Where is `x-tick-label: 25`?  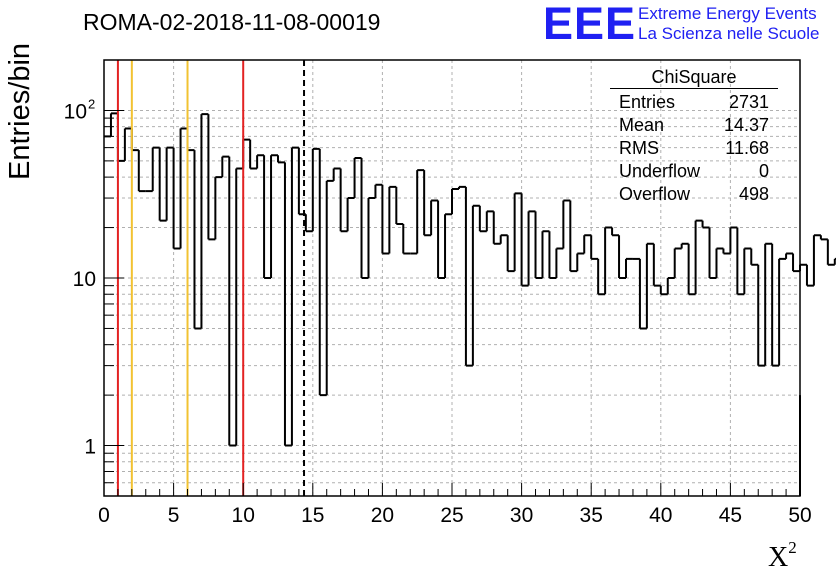 x-tick-label: 25 is located at coordinates (451, 515).